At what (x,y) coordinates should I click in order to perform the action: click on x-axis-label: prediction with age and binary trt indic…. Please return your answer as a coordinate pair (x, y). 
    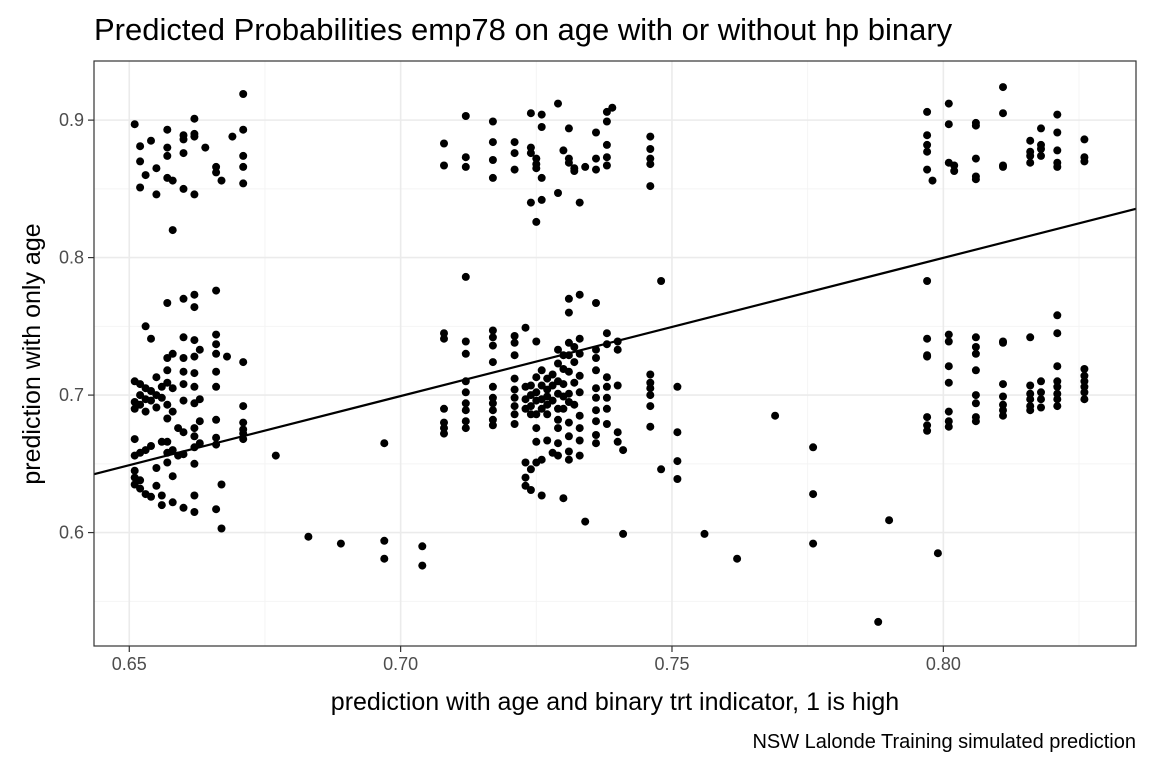
    Looking at the image, I should click on (615, 702).